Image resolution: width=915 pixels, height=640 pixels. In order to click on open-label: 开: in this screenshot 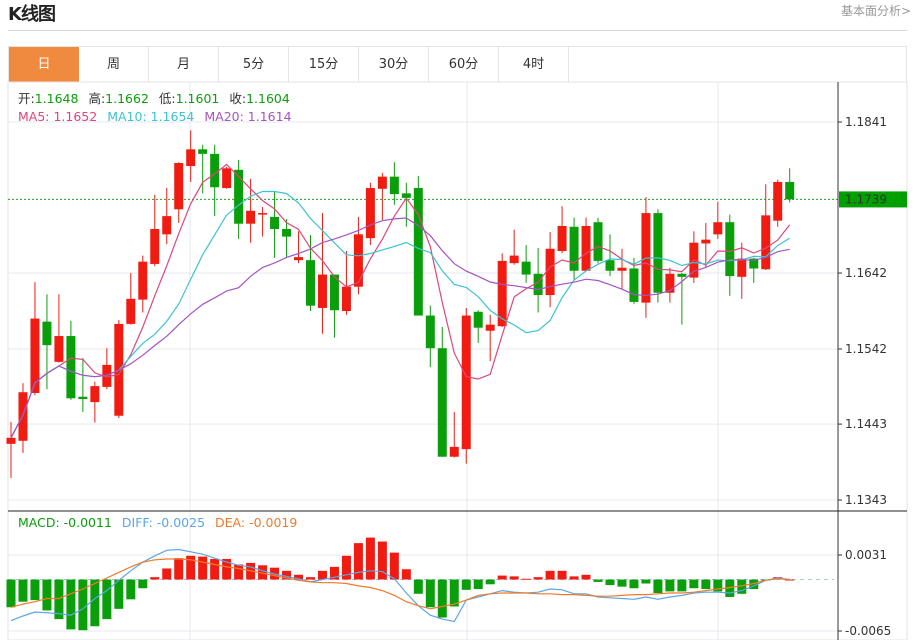, I will do `click(26, 98)`.